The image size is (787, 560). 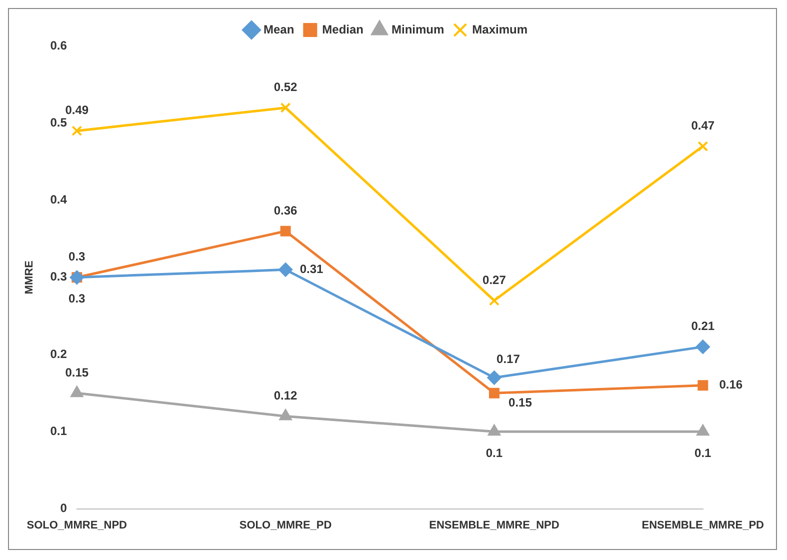 What do you see at coordinates (64, 508) in the screenshot?
I see `y-tick-label: 0` at bounding box center [64, 508].